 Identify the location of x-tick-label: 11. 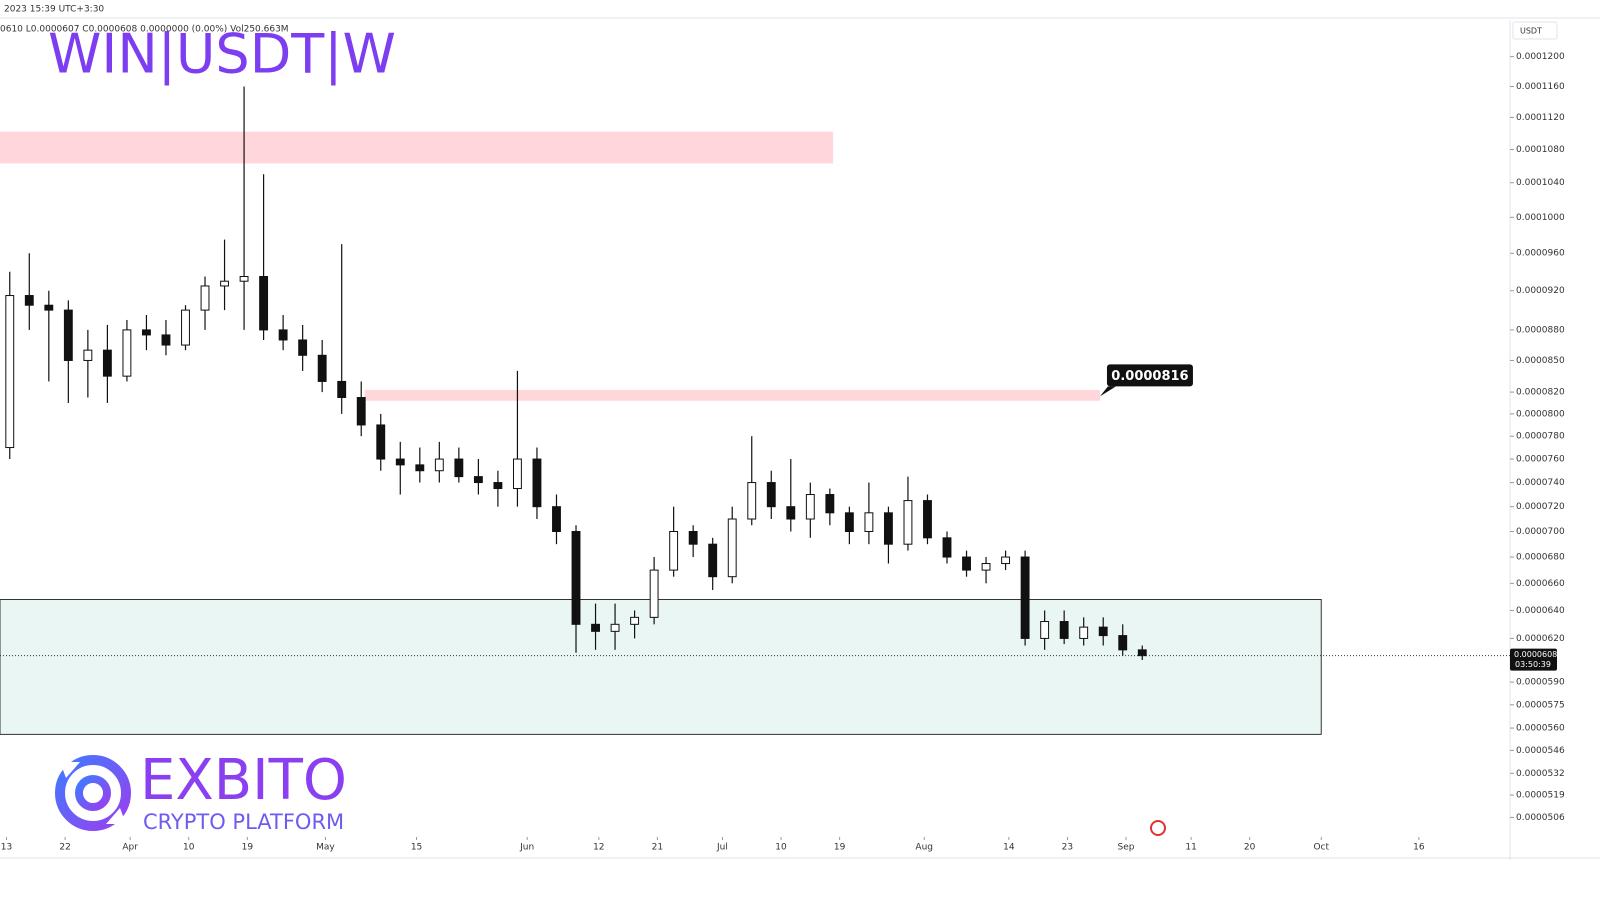
(1190, 848).